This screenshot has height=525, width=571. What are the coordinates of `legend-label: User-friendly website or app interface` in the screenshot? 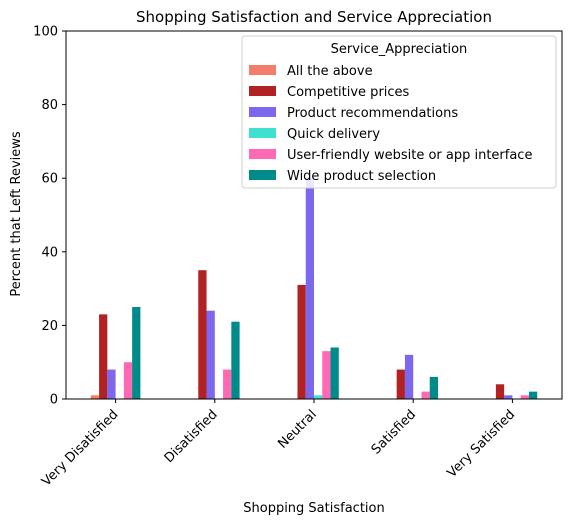 It's located at (409, 155).